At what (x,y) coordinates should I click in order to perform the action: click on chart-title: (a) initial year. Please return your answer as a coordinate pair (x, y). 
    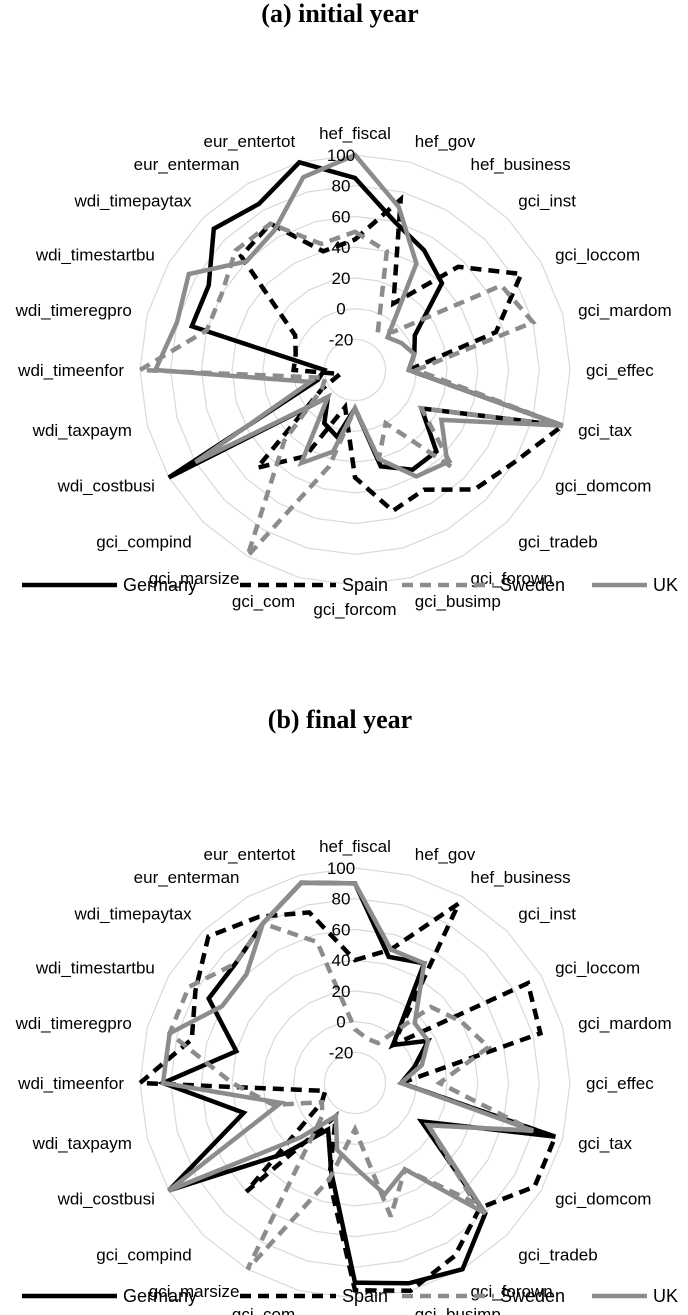
    Looking at the image, I should click on (339, 14).